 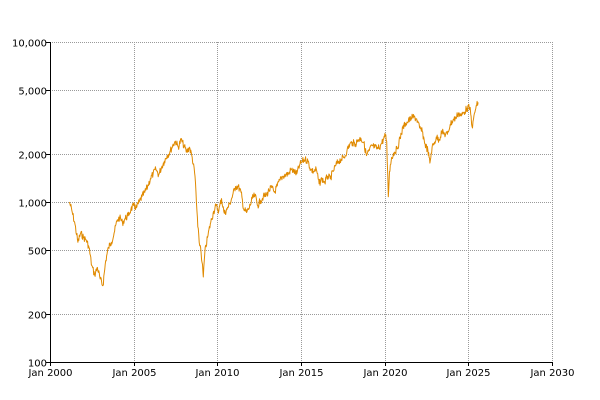 What do you see at coordinates (32, 156) in the screenshot?
I see `y-tick-label: 2,000` at bounding box center [32, 156].